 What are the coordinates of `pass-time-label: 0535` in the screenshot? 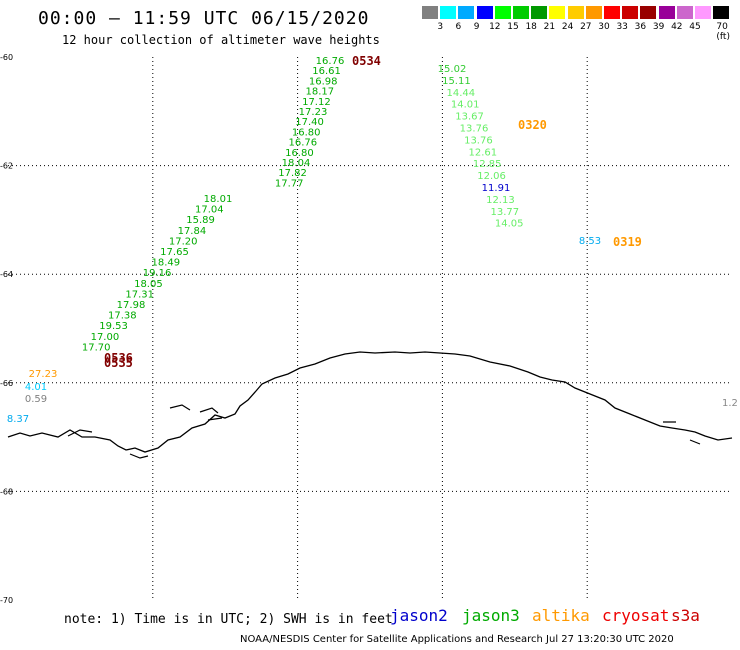 It's located at (118, 363).